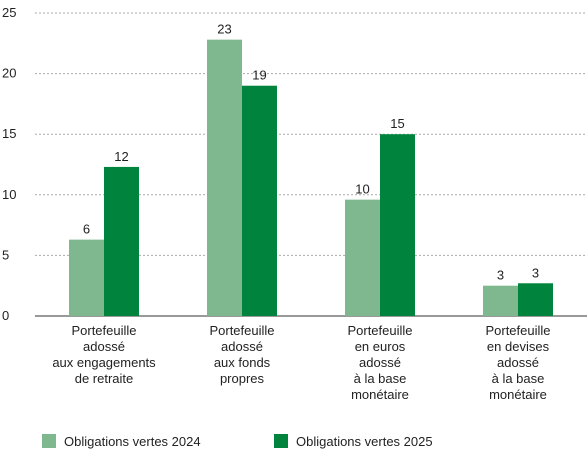  Describe the element at coordinates (5, 254) in the screenshot. I see `y-tick-label: 5` at that location.